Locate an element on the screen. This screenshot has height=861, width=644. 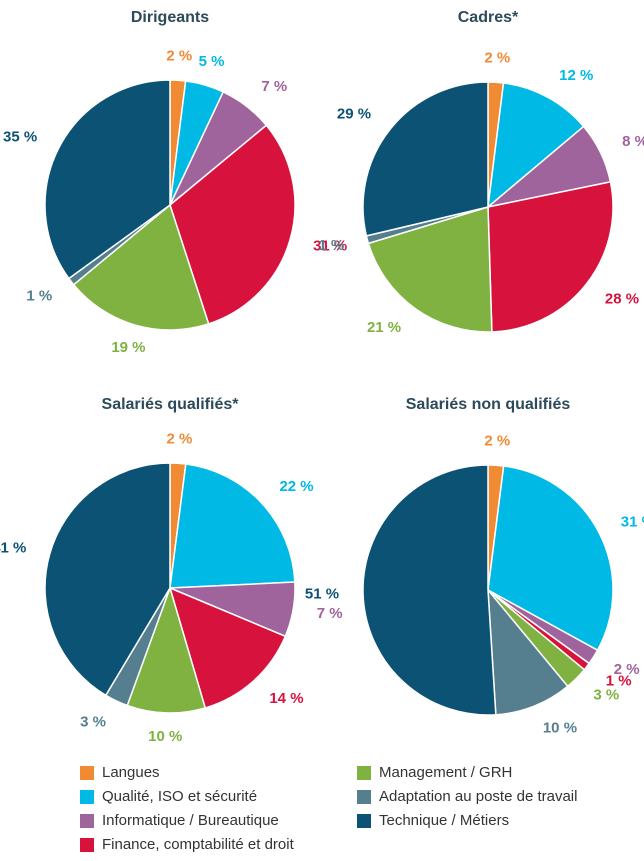
chart-title: Dirigeants is located at coordinates (170, 17).